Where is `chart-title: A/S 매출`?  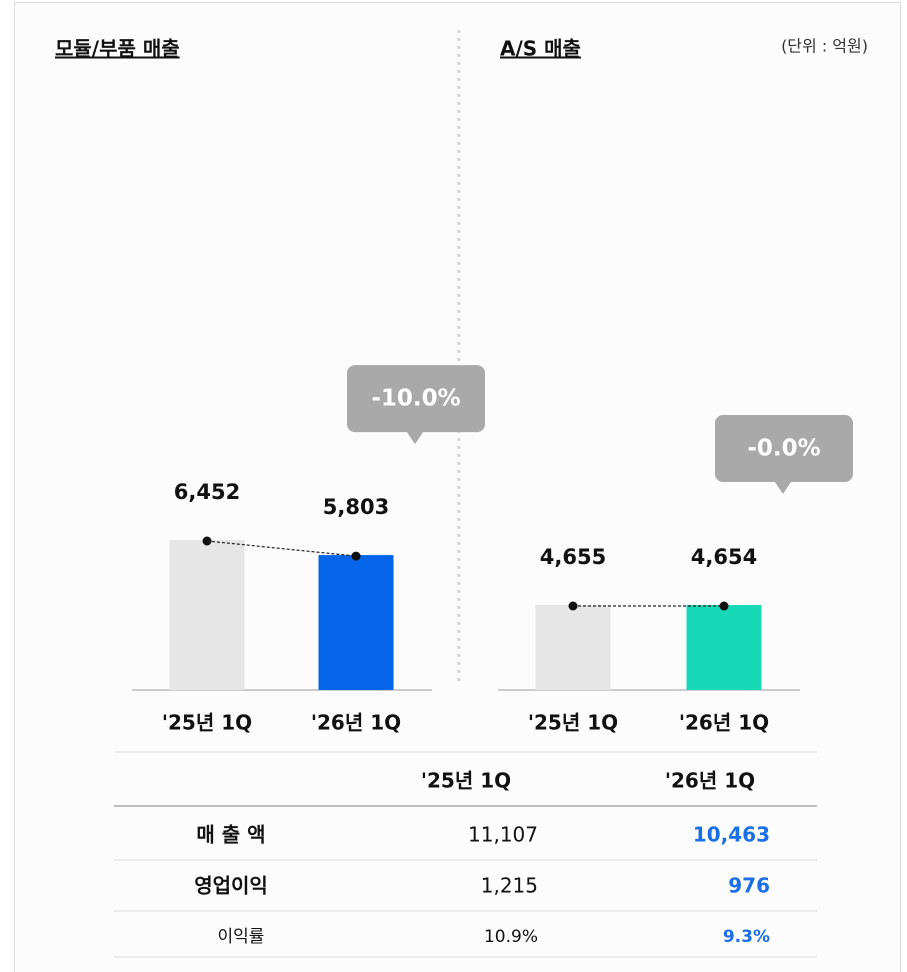 chart-title: A/S 매출 is located at coordinates (540, 49).